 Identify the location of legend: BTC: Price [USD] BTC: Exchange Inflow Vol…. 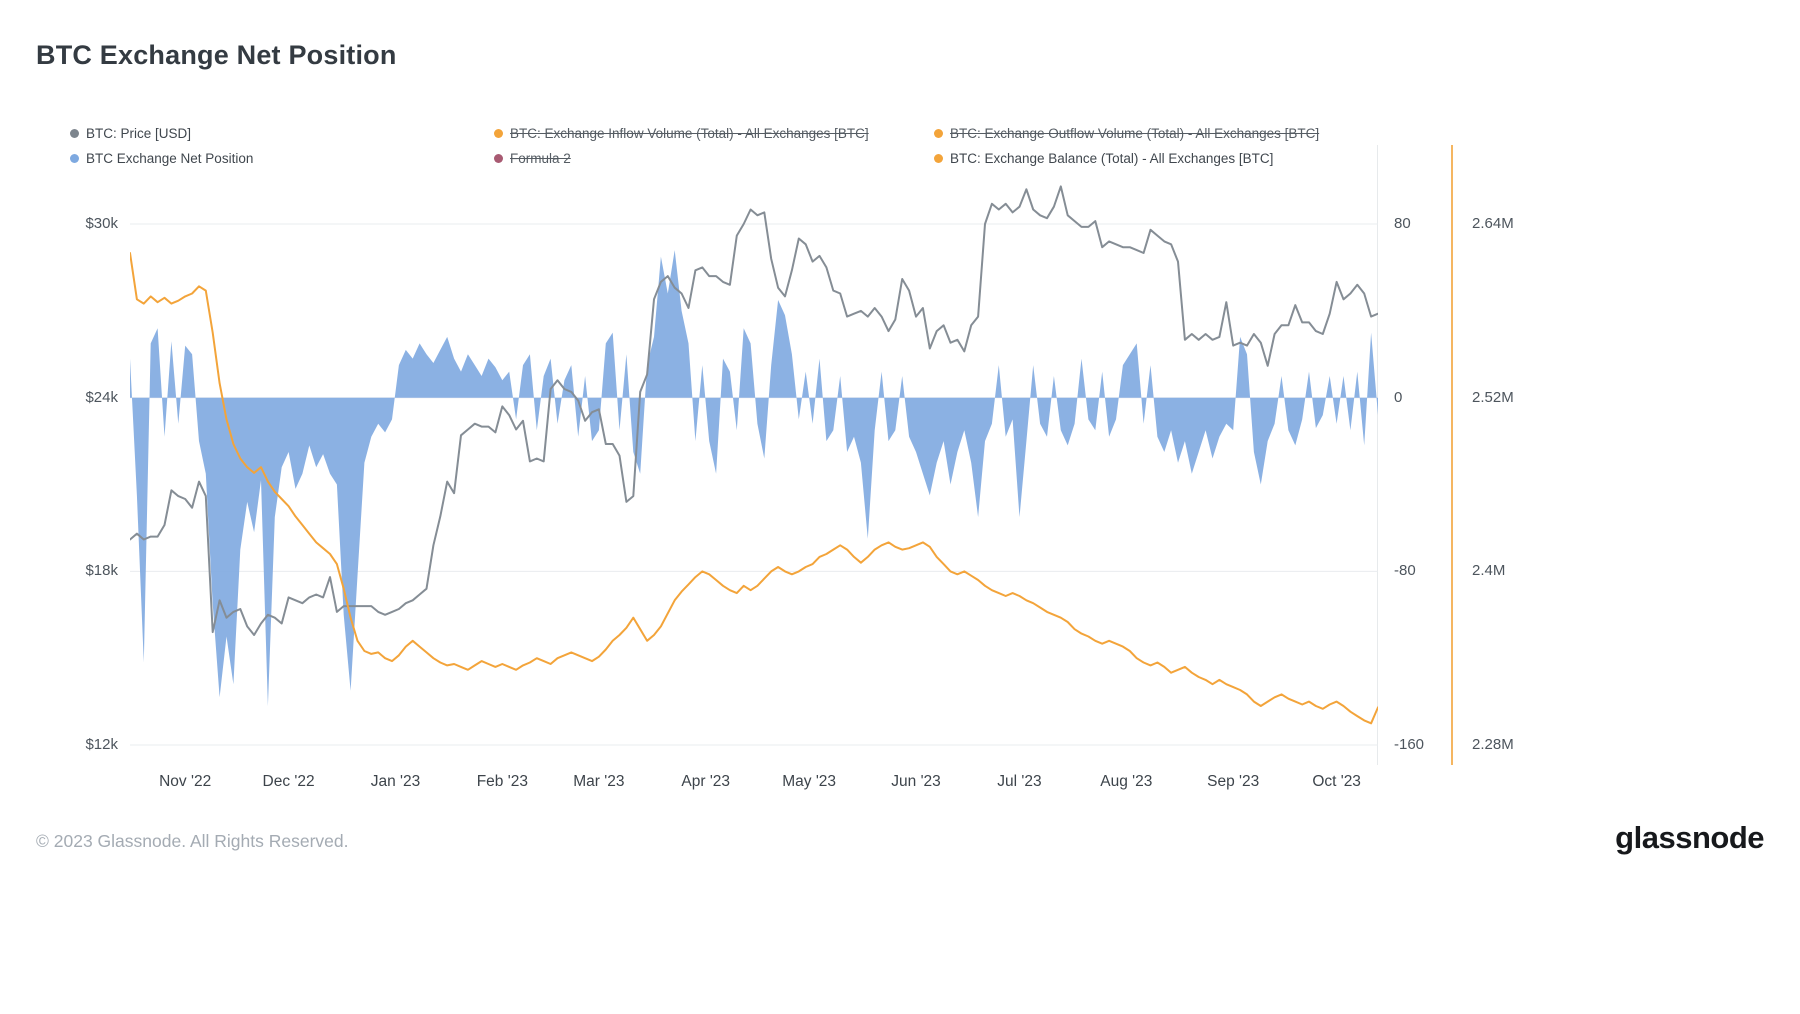
(730, 146).